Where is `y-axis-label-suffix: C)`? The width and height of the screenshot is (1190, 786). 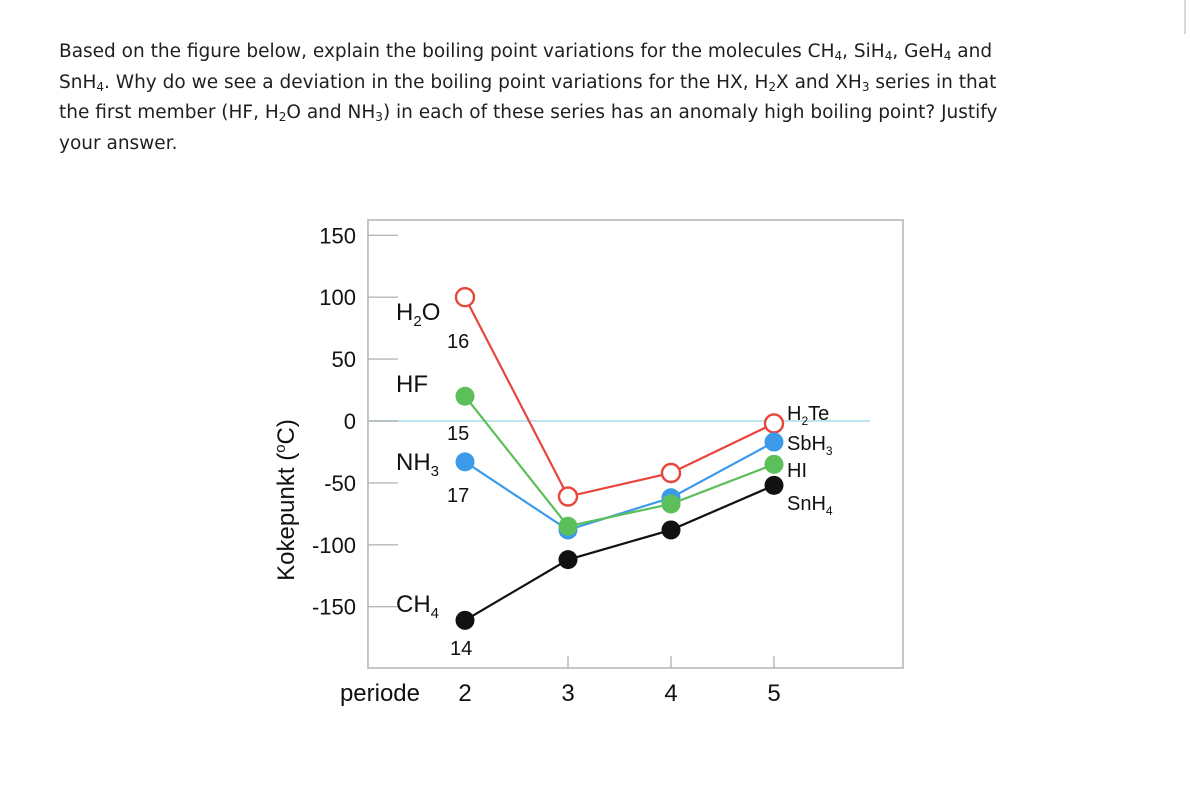
y-axis-label-suffix: C) is located at coordinates (286, 431).